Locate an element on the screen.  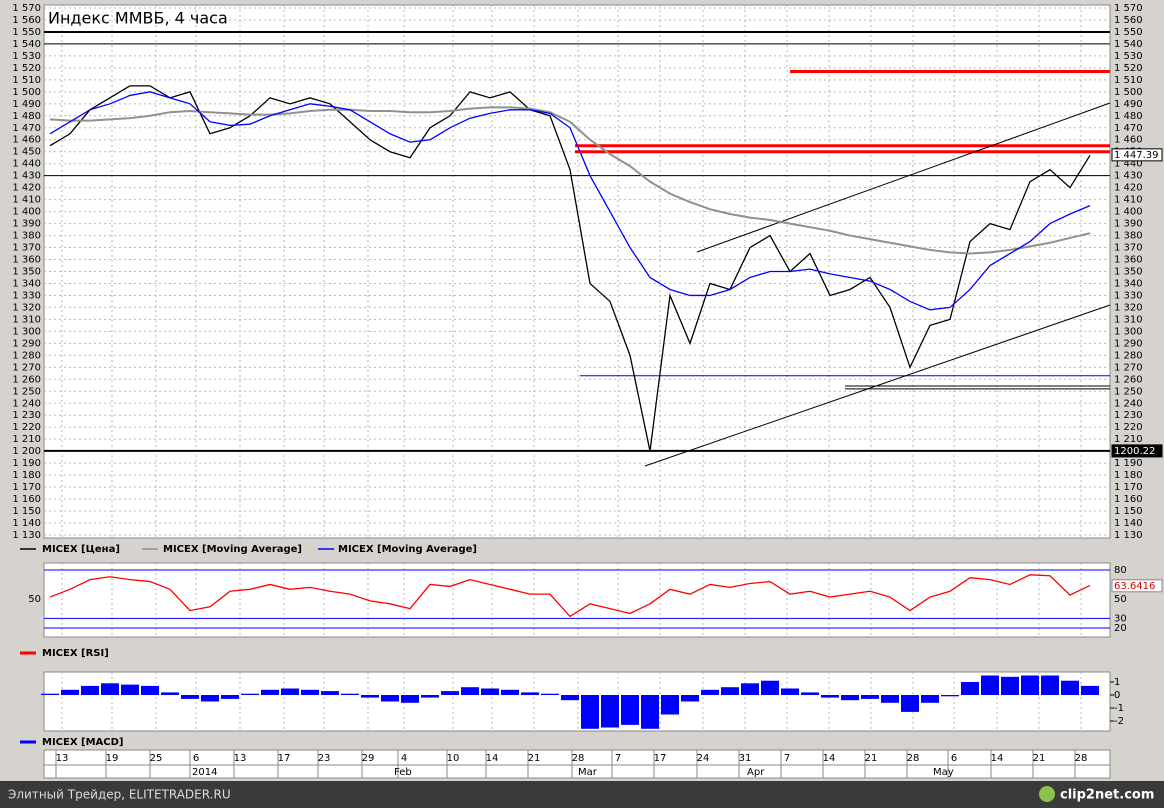
y-tick-label-left: 1 260 is located at coordinates (26, 379).